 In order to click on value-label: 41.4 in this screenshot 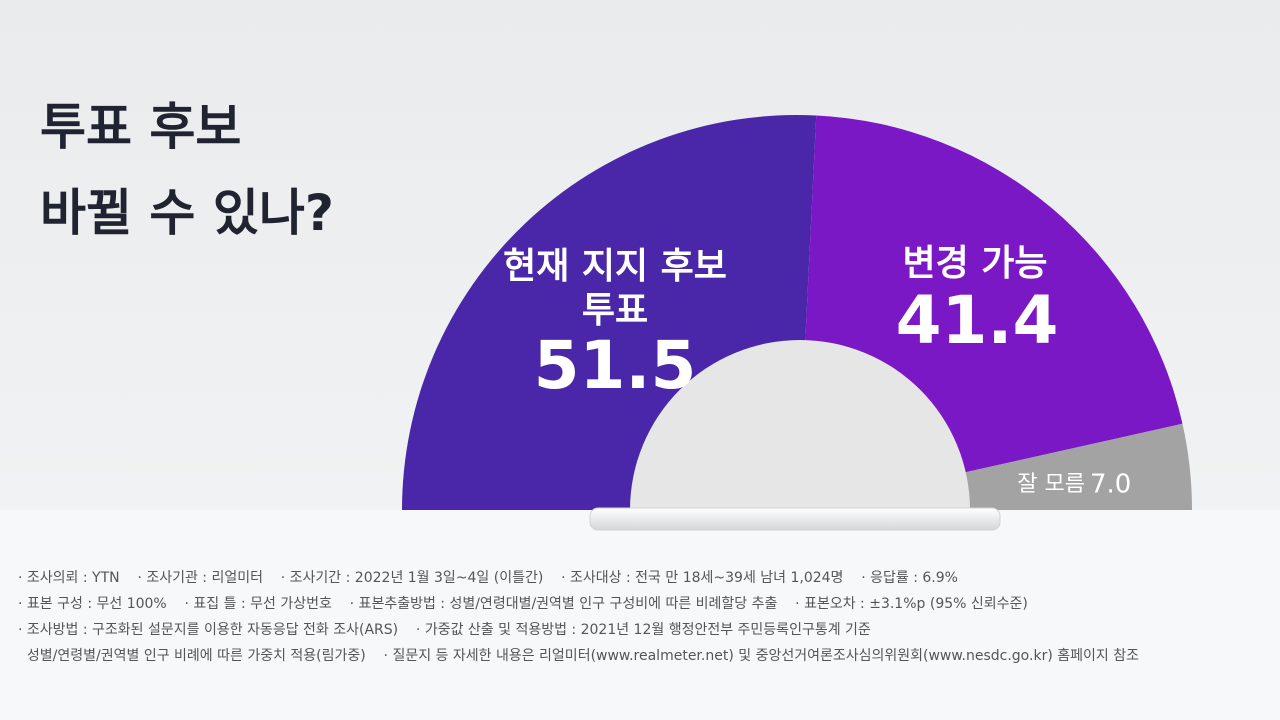, I will do `click(977, 320)`.